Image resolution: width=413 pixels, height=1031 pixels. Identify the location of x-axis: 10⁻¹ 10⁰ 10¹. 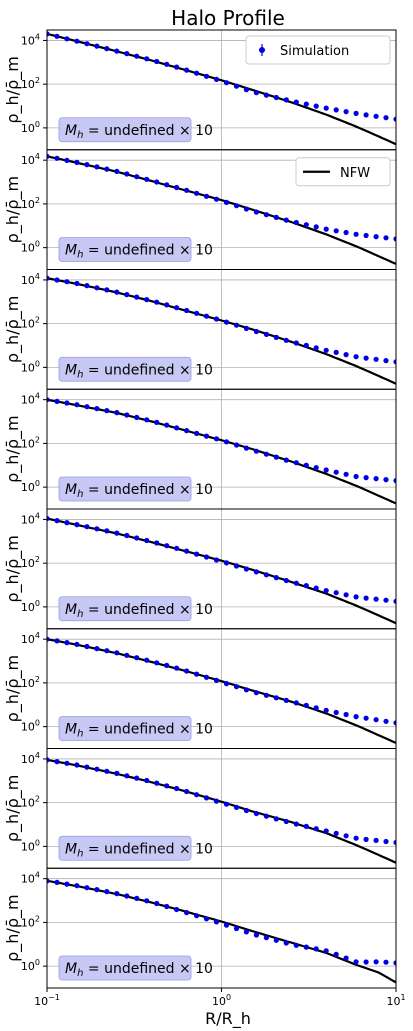
(220, 998).